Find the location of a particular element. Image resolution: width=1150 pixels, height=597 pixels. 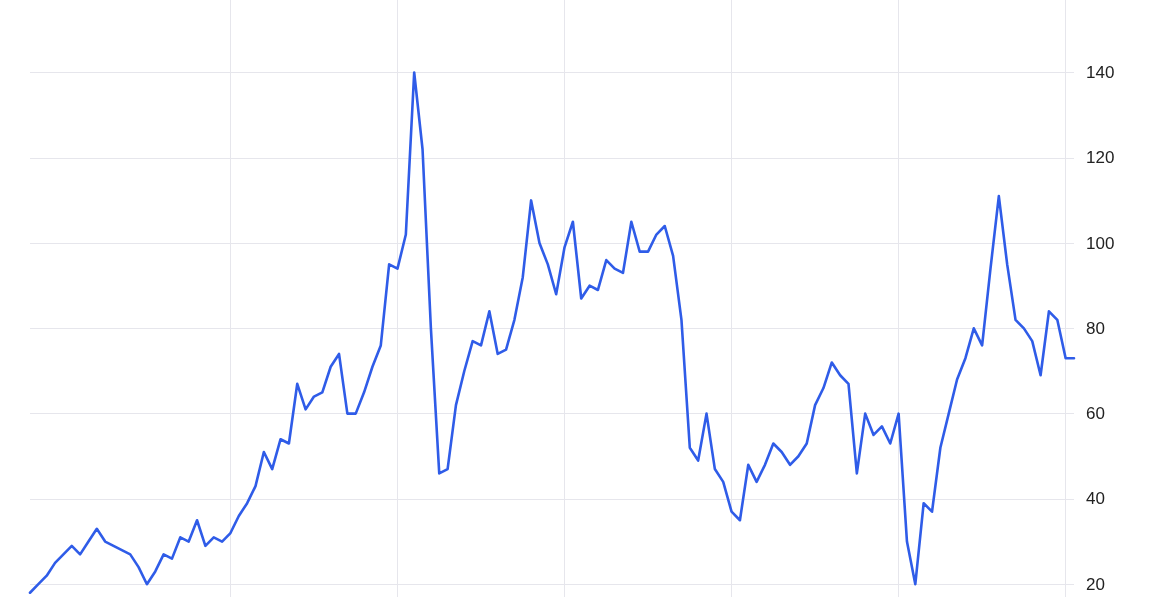

y-tick-label: 80 is located at coordinates (1095, 328).